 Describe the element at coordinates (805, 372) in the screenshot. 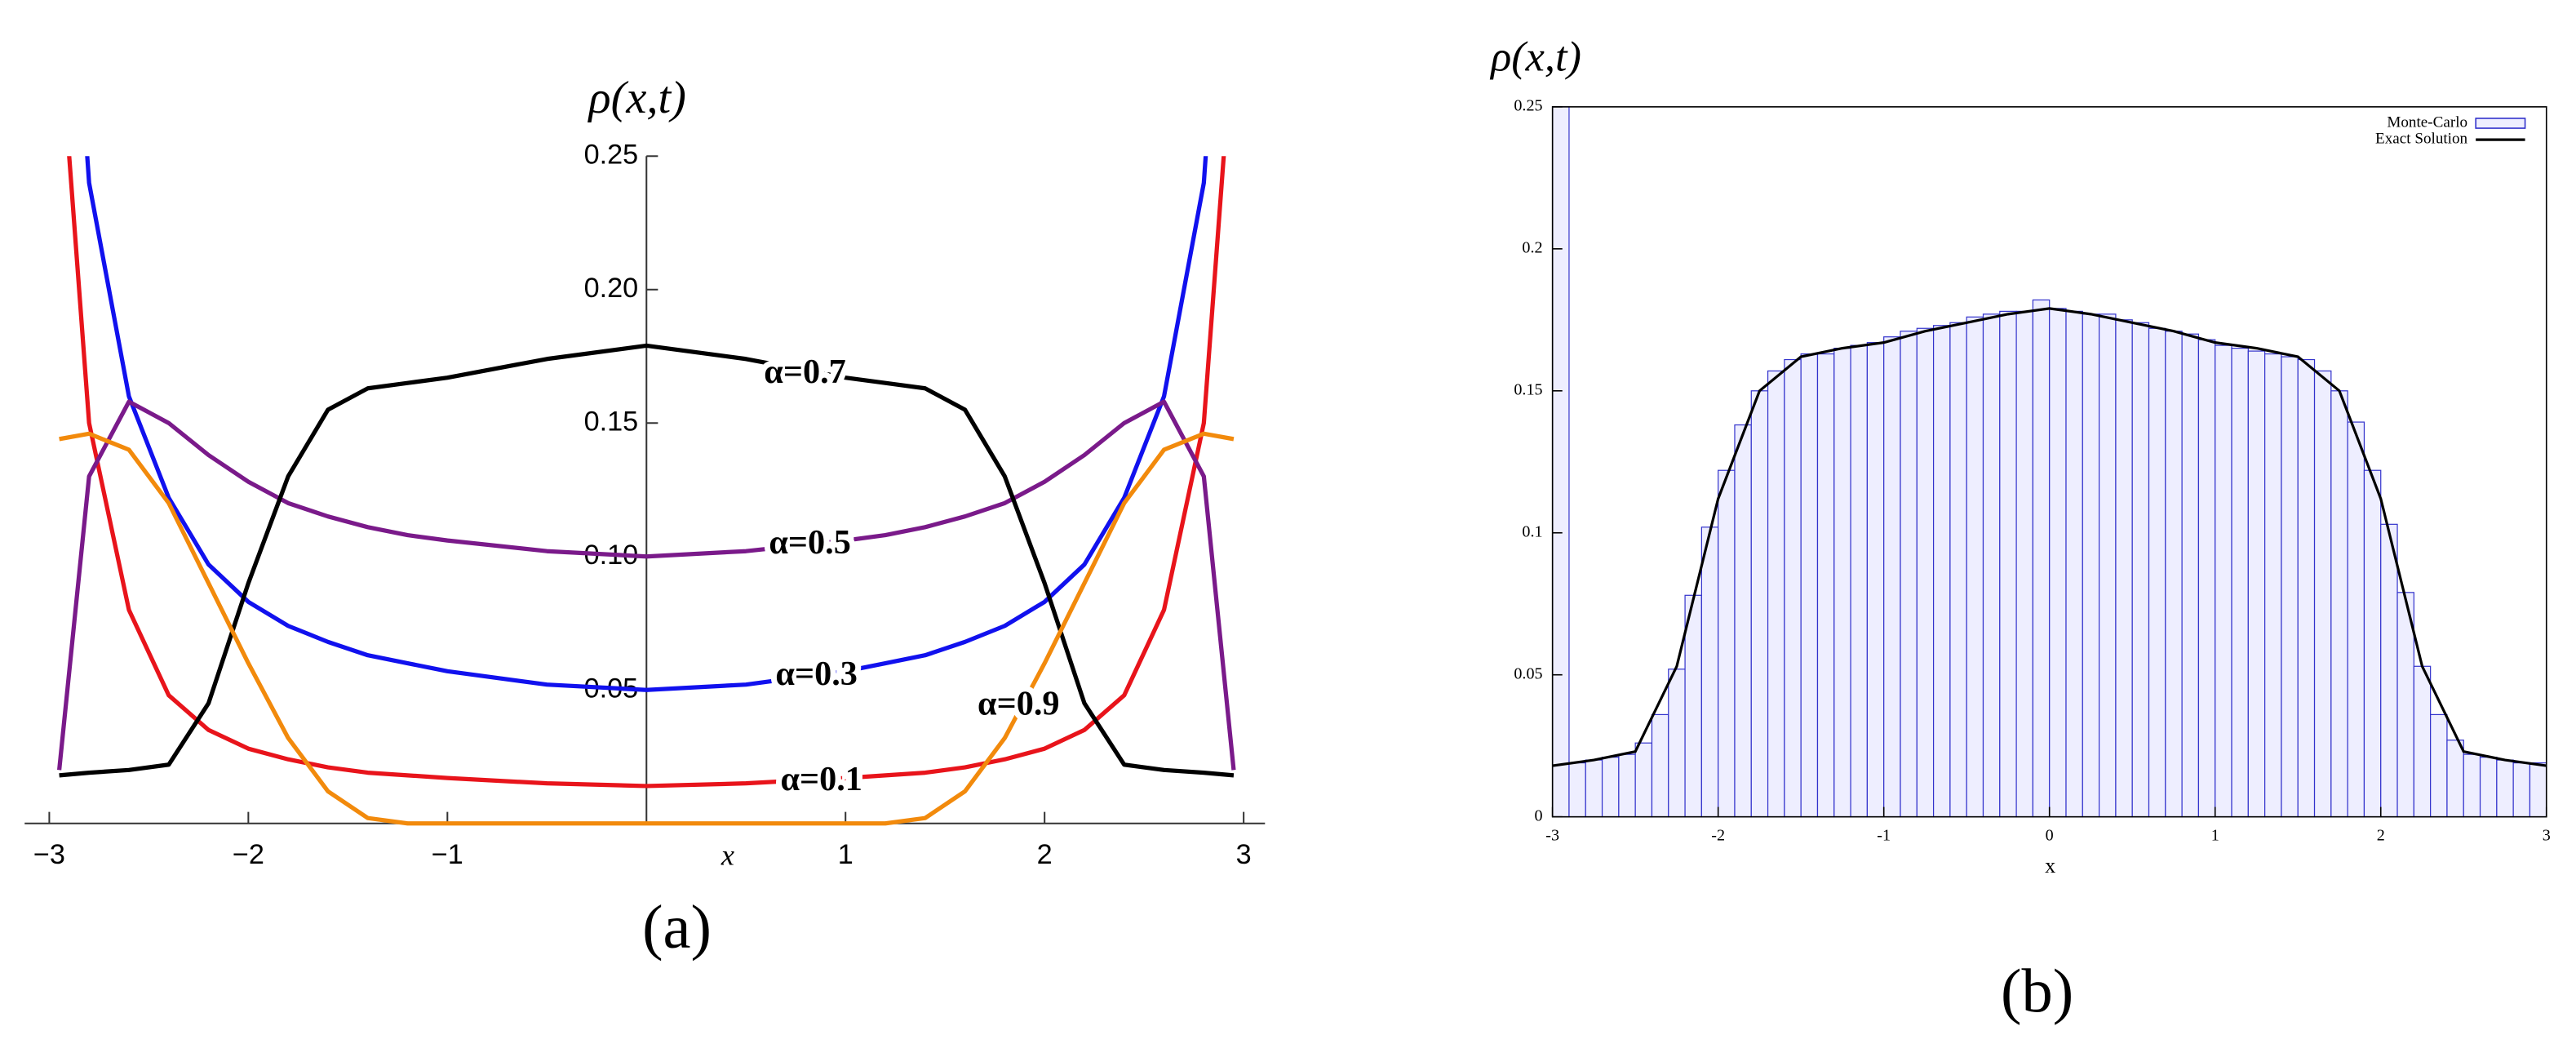

I see `series-label: α=0.7` at that location.